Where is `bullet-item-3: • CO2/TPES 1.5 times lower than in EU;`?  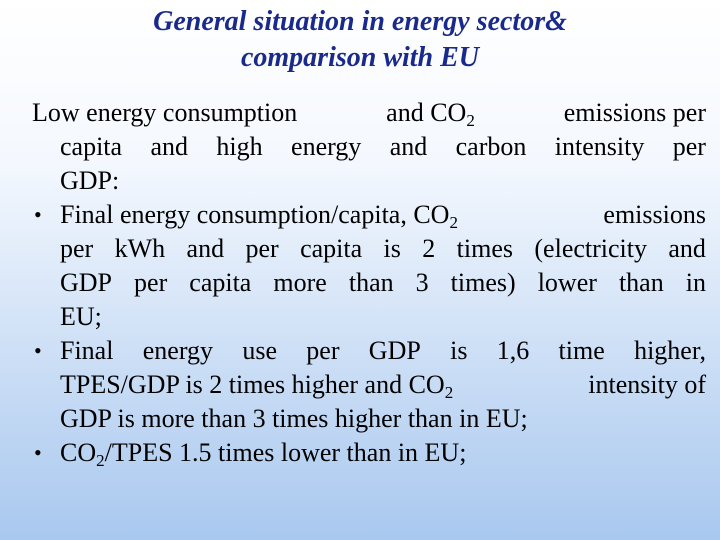
bullet-item-3: • CO2/TPES 1.5 times lower than in EU; is located at coordinates (369, 453).